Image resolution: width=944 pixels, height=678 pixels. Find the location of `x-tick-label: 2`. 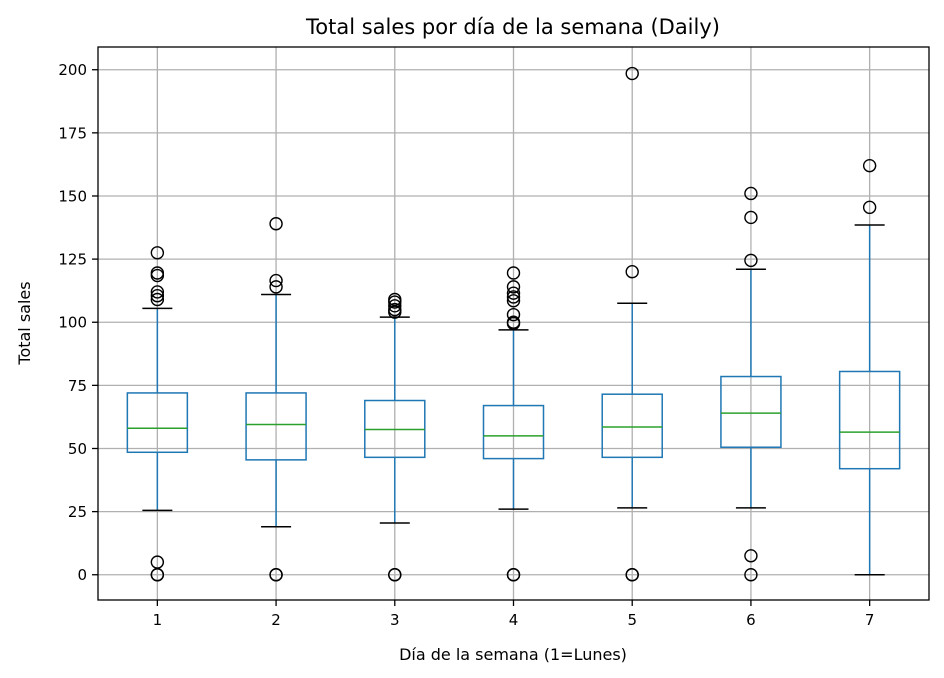

x-tick-label: 2 is located at coordinates (276, 620).